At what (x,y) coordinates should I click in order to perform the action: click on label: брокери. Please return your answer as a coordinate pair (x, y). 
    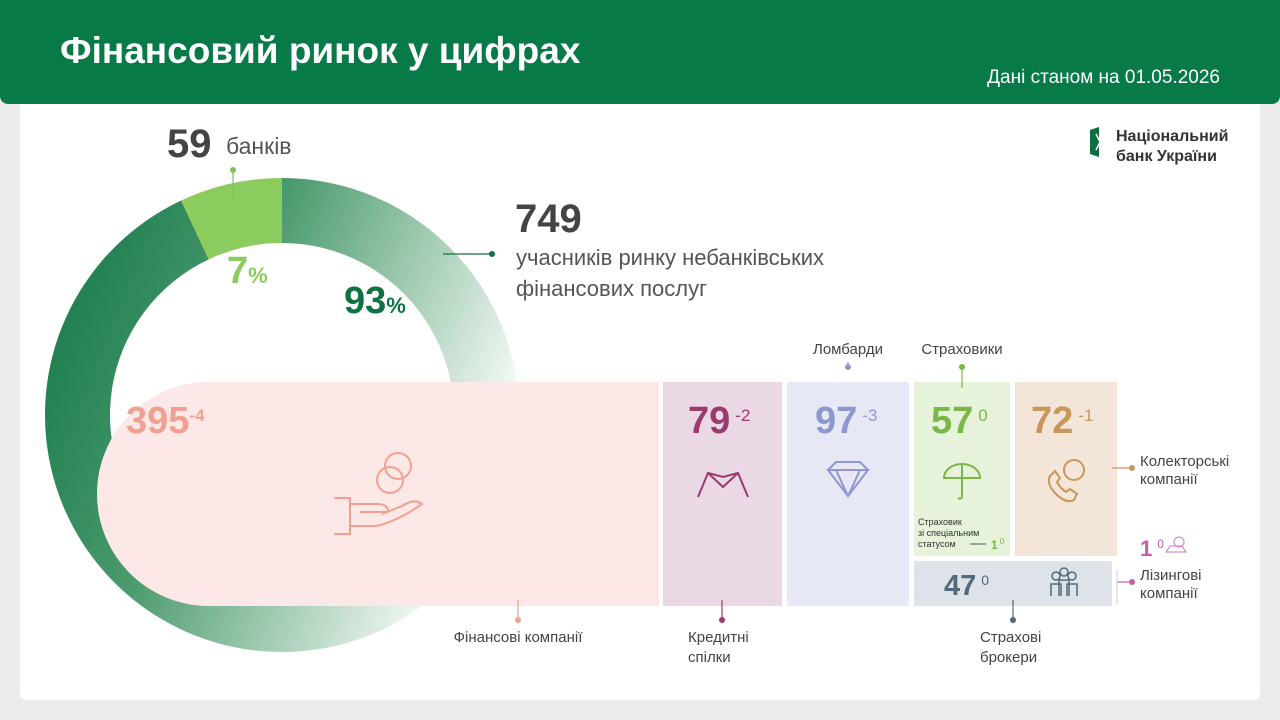
    Looking at the image, I should click on (1008, 657).